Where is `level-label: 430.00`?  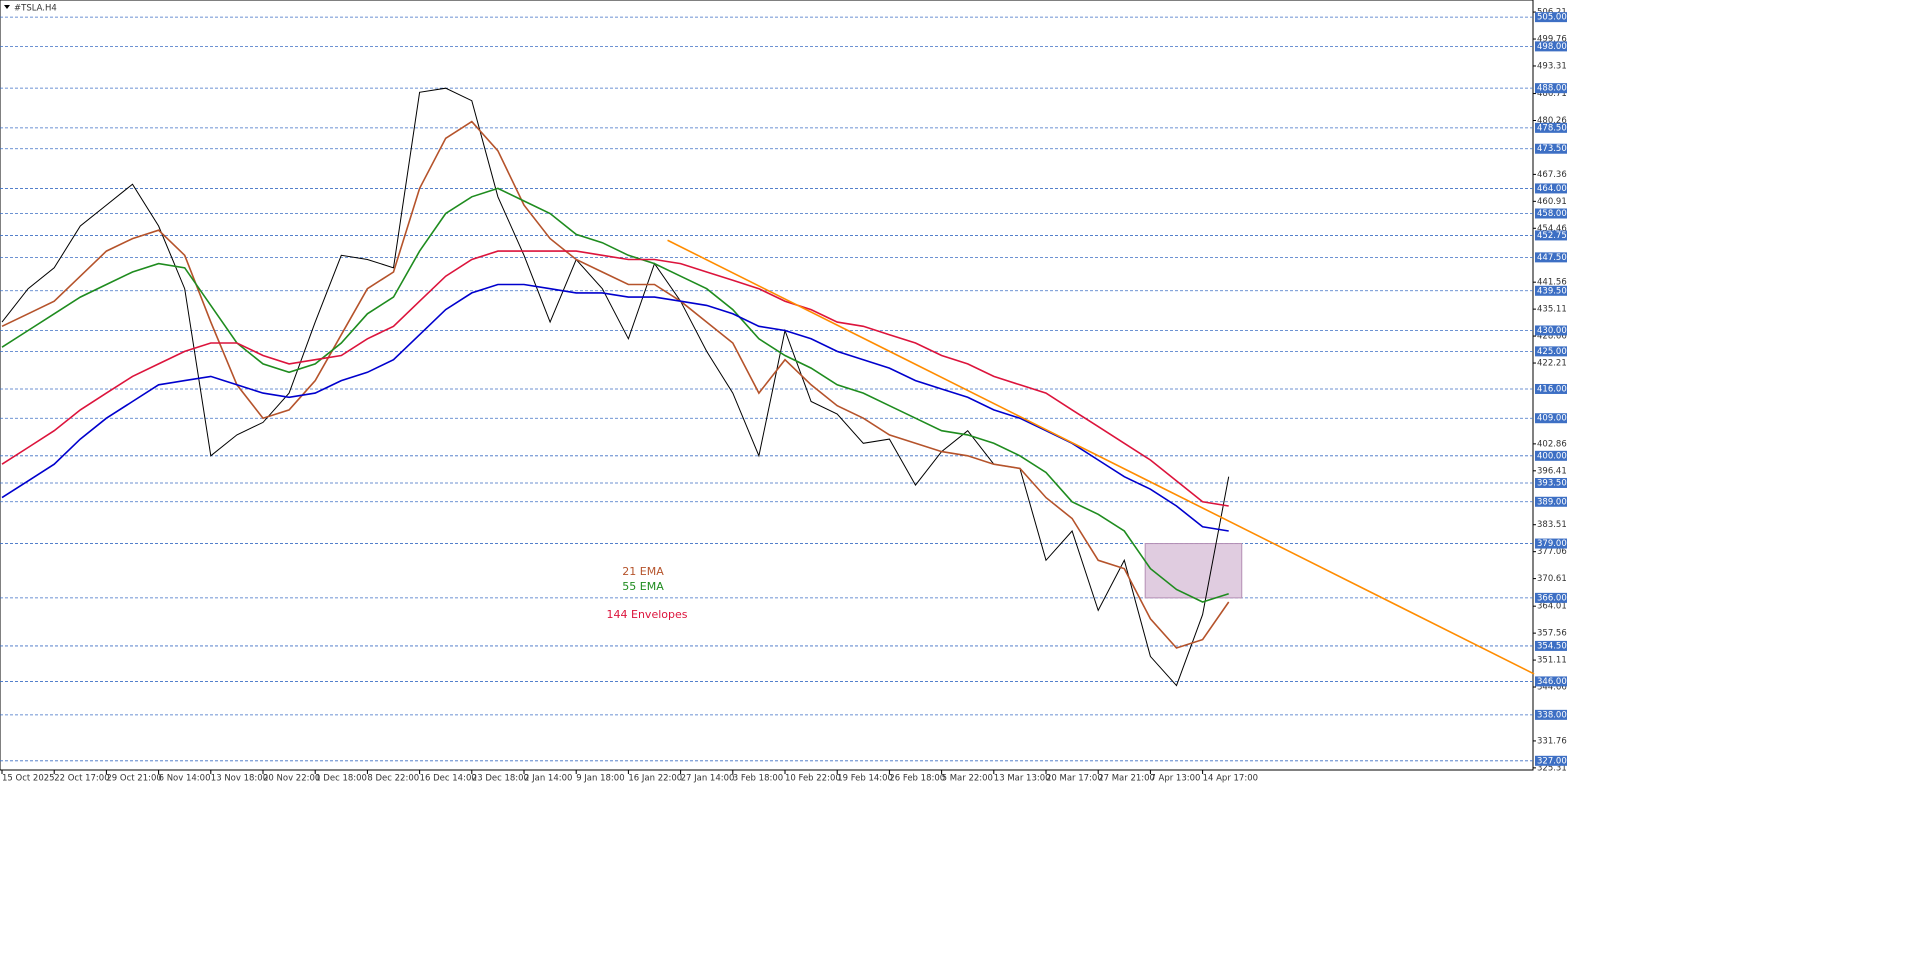
level-label: 430.00 is located at coordinates (1552, 331).